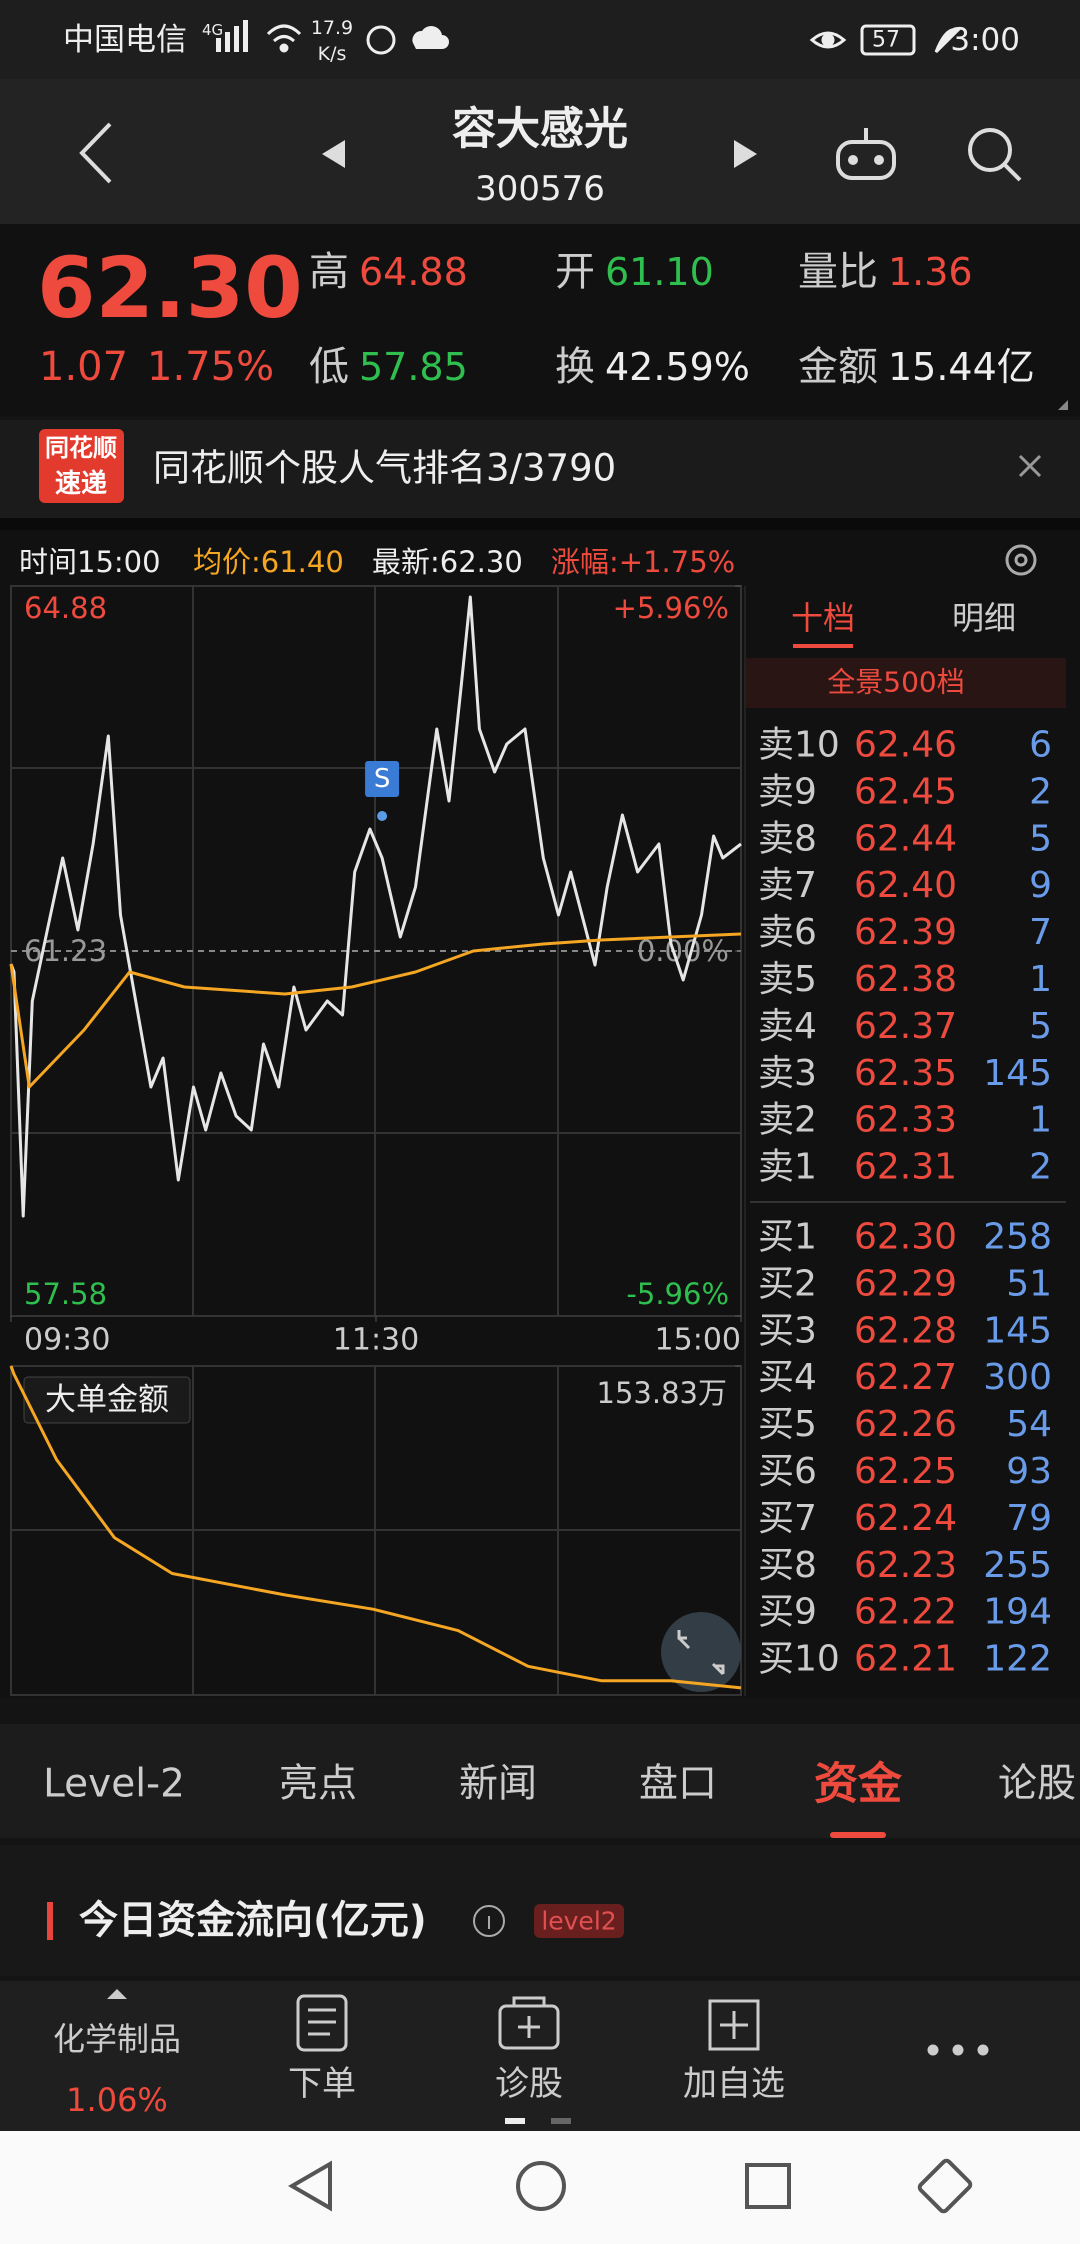 Image resolution: width=1080 pixels, height=2244 pixels. I want to click on book-border, so click(745, 1141).